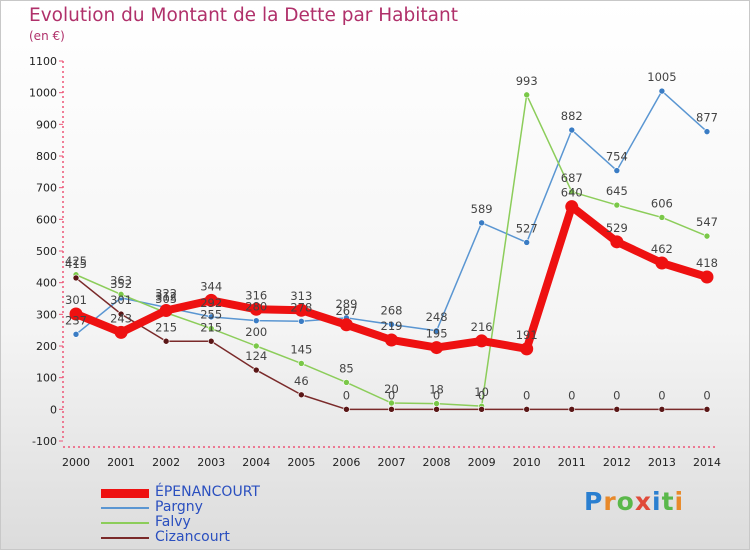  I want to click on x-tick-label: 2001, so click(121, 462).